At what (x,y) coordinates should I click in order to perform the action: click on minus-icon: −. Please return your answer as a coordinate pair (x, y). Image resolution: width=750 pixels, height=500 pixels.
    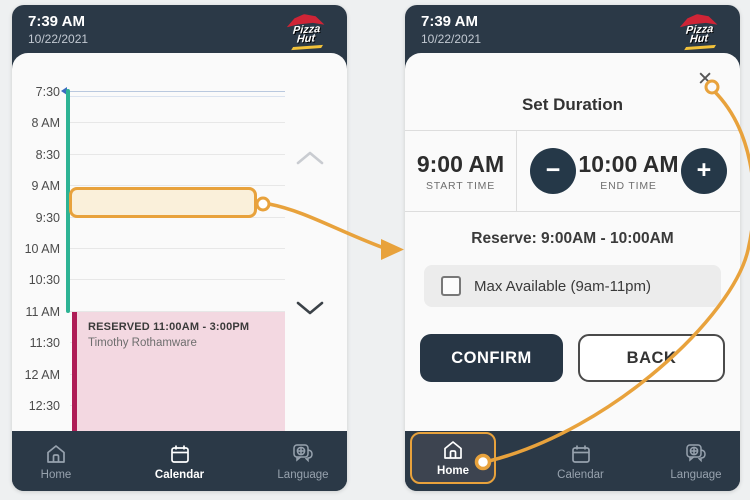
    Looking at the image, I should click on (553, 169).